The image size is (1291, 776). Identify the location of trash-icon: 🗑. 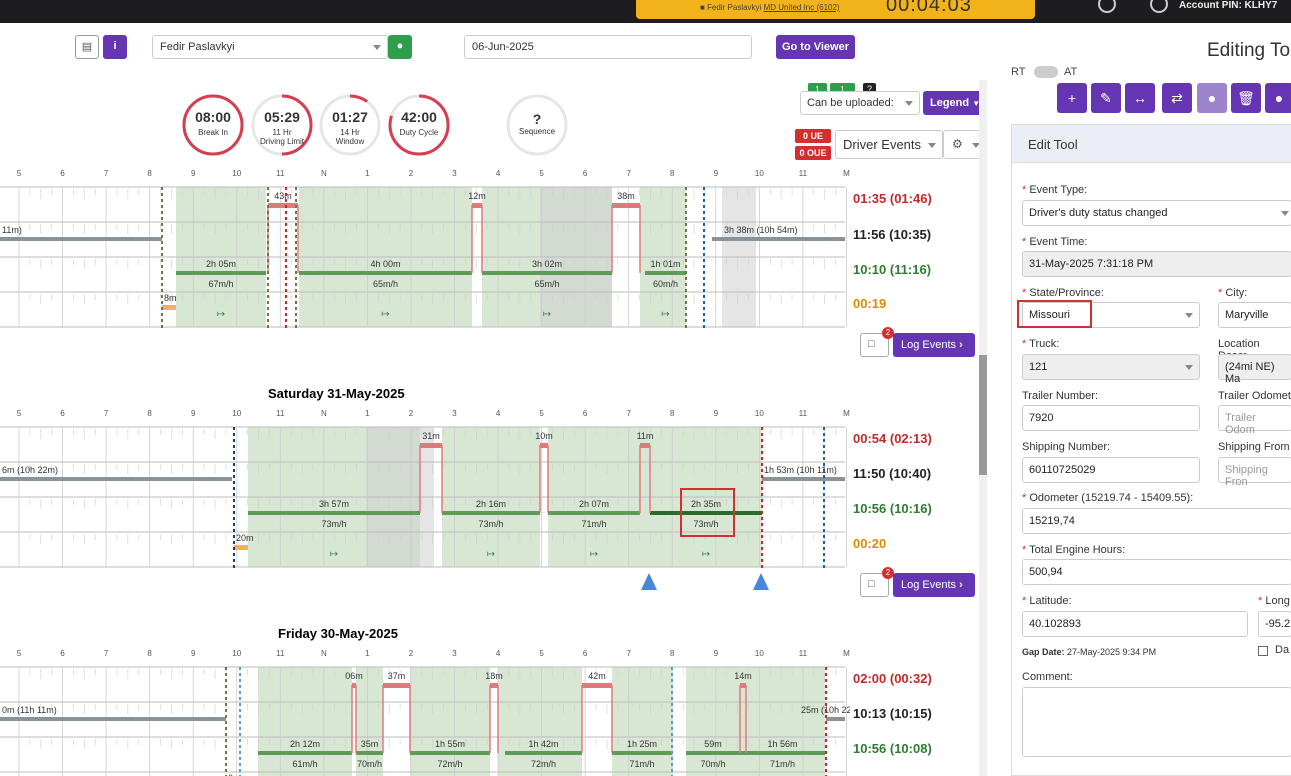
(1246, 98).